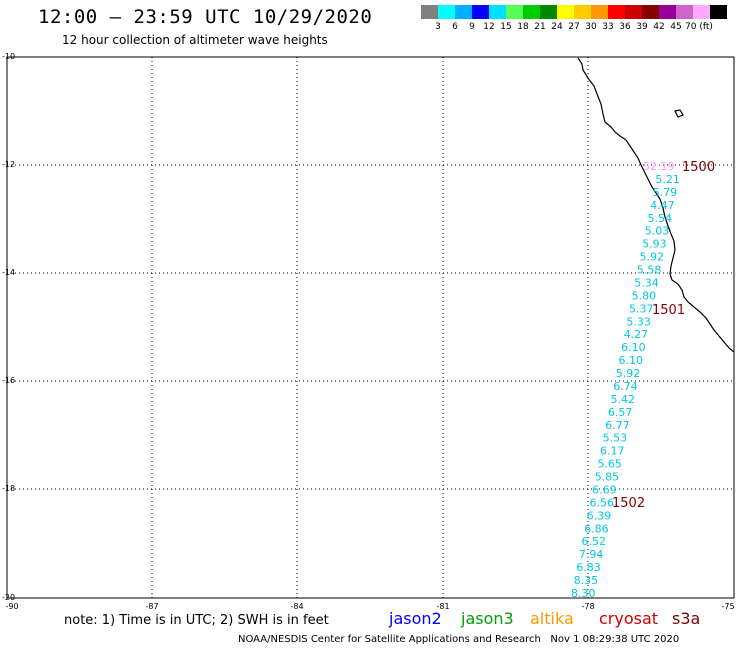 The image size is (740, 650). I want to click on longitude-label: -81, so click(443, 606).